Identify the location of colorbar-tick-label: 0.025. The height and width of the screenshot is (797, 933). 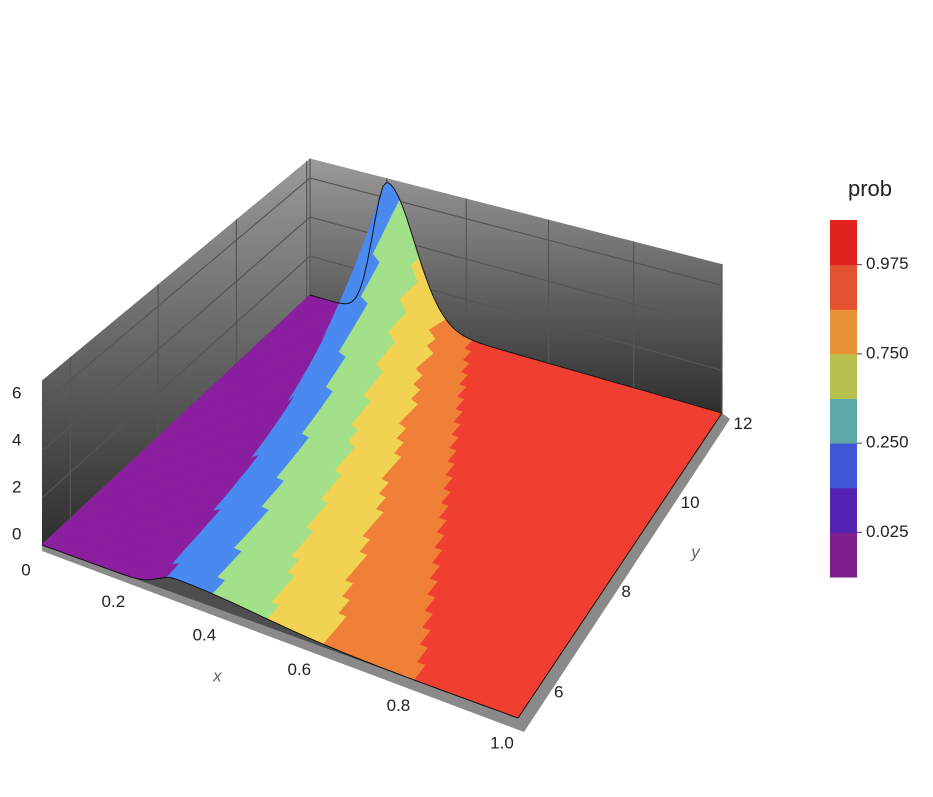
(887, 531).